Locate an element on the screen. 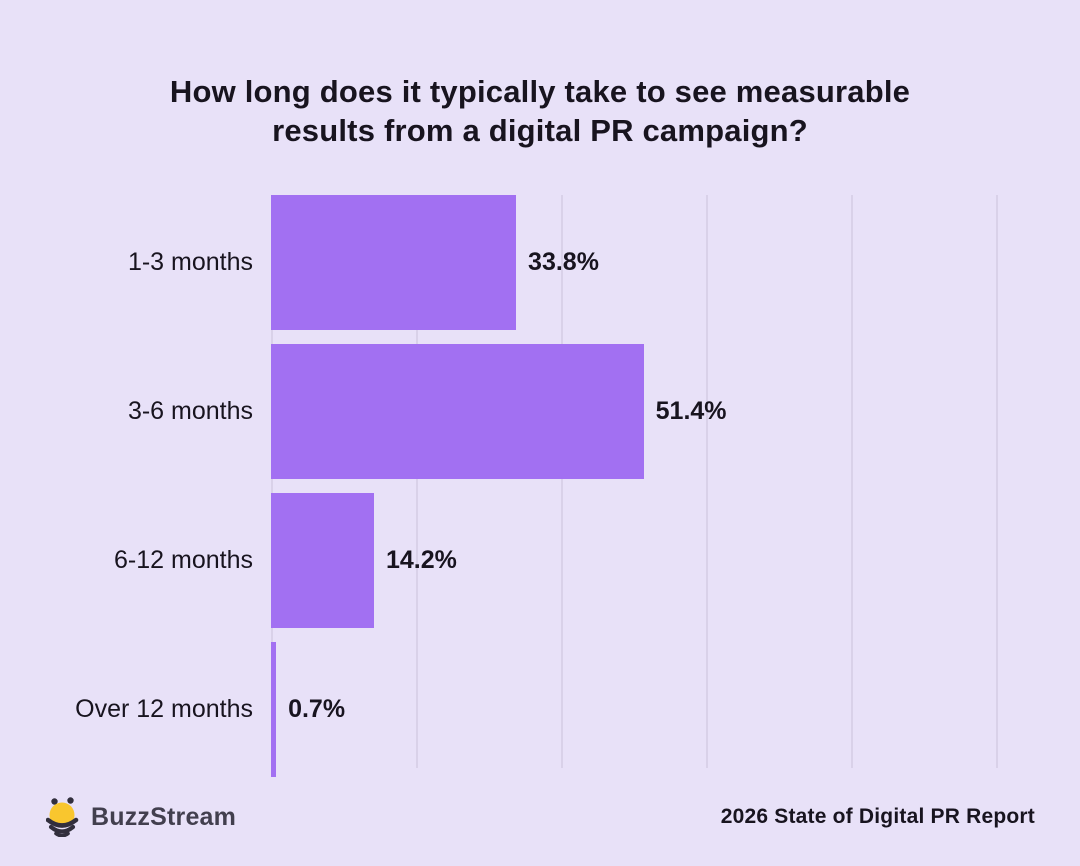 This screenshot has height=866, width=1080. value-label: 51.4% is located at coordinates (691, 411).